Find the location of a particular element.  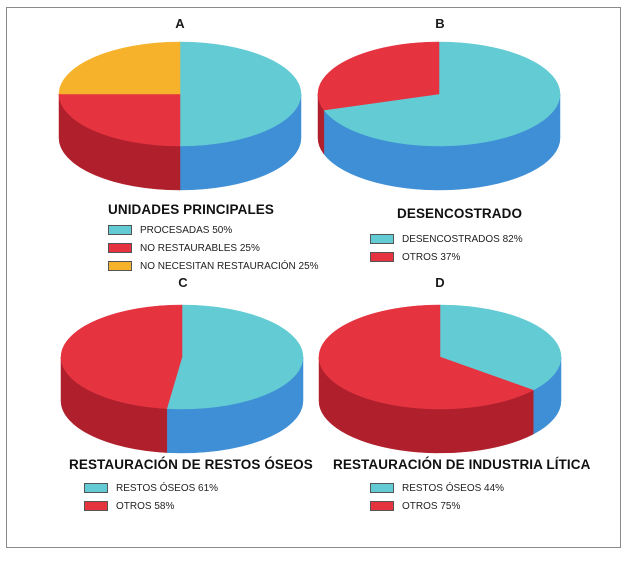

legend-label: DESENCOSTRADOS 82% is located at coordinates (462, 239).